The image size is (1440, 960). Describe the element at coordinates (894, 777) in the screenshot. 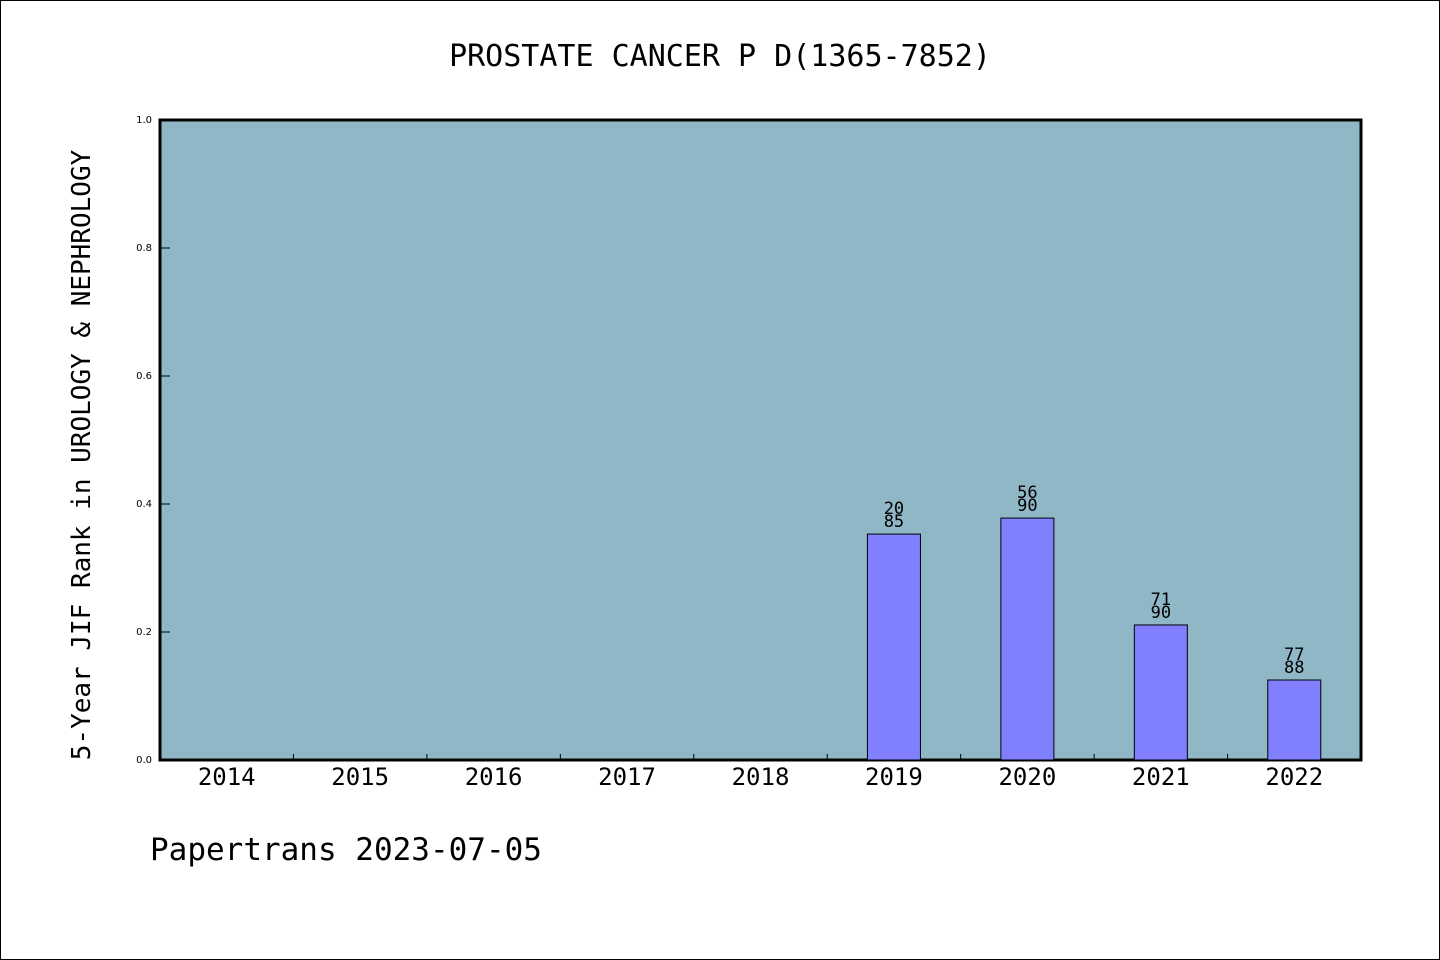

I see `x-tick-label: 2019` at that location.